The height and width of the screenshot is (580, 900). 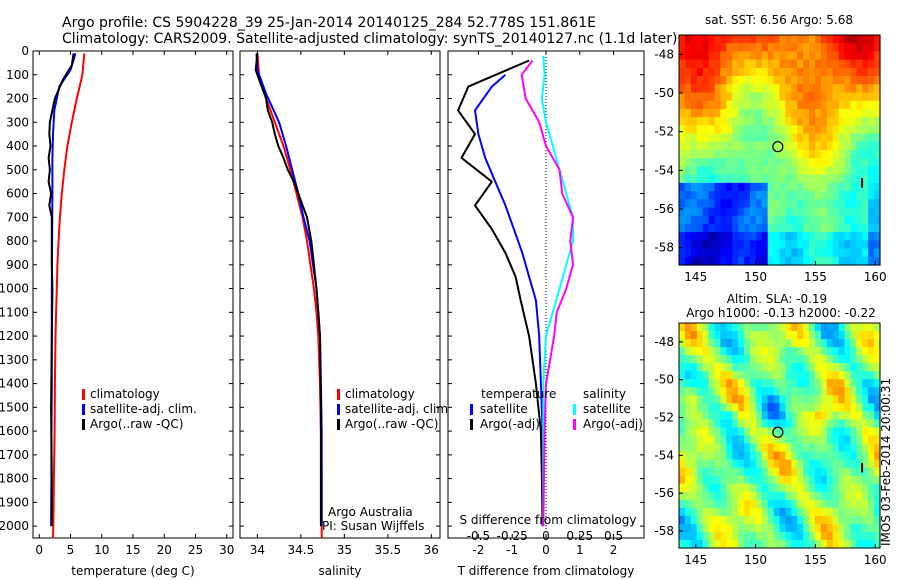 I want to click on x-tick-label: 155, so click(x=815, y=277).